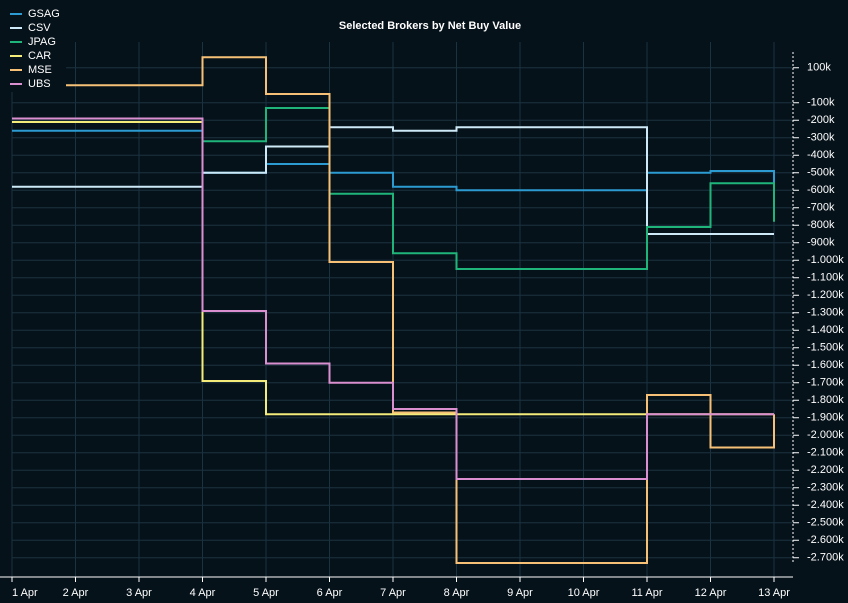 This screenshot has width=848, height=603. I want to click on y-tick-label: -2.400k, so click(825, 505).